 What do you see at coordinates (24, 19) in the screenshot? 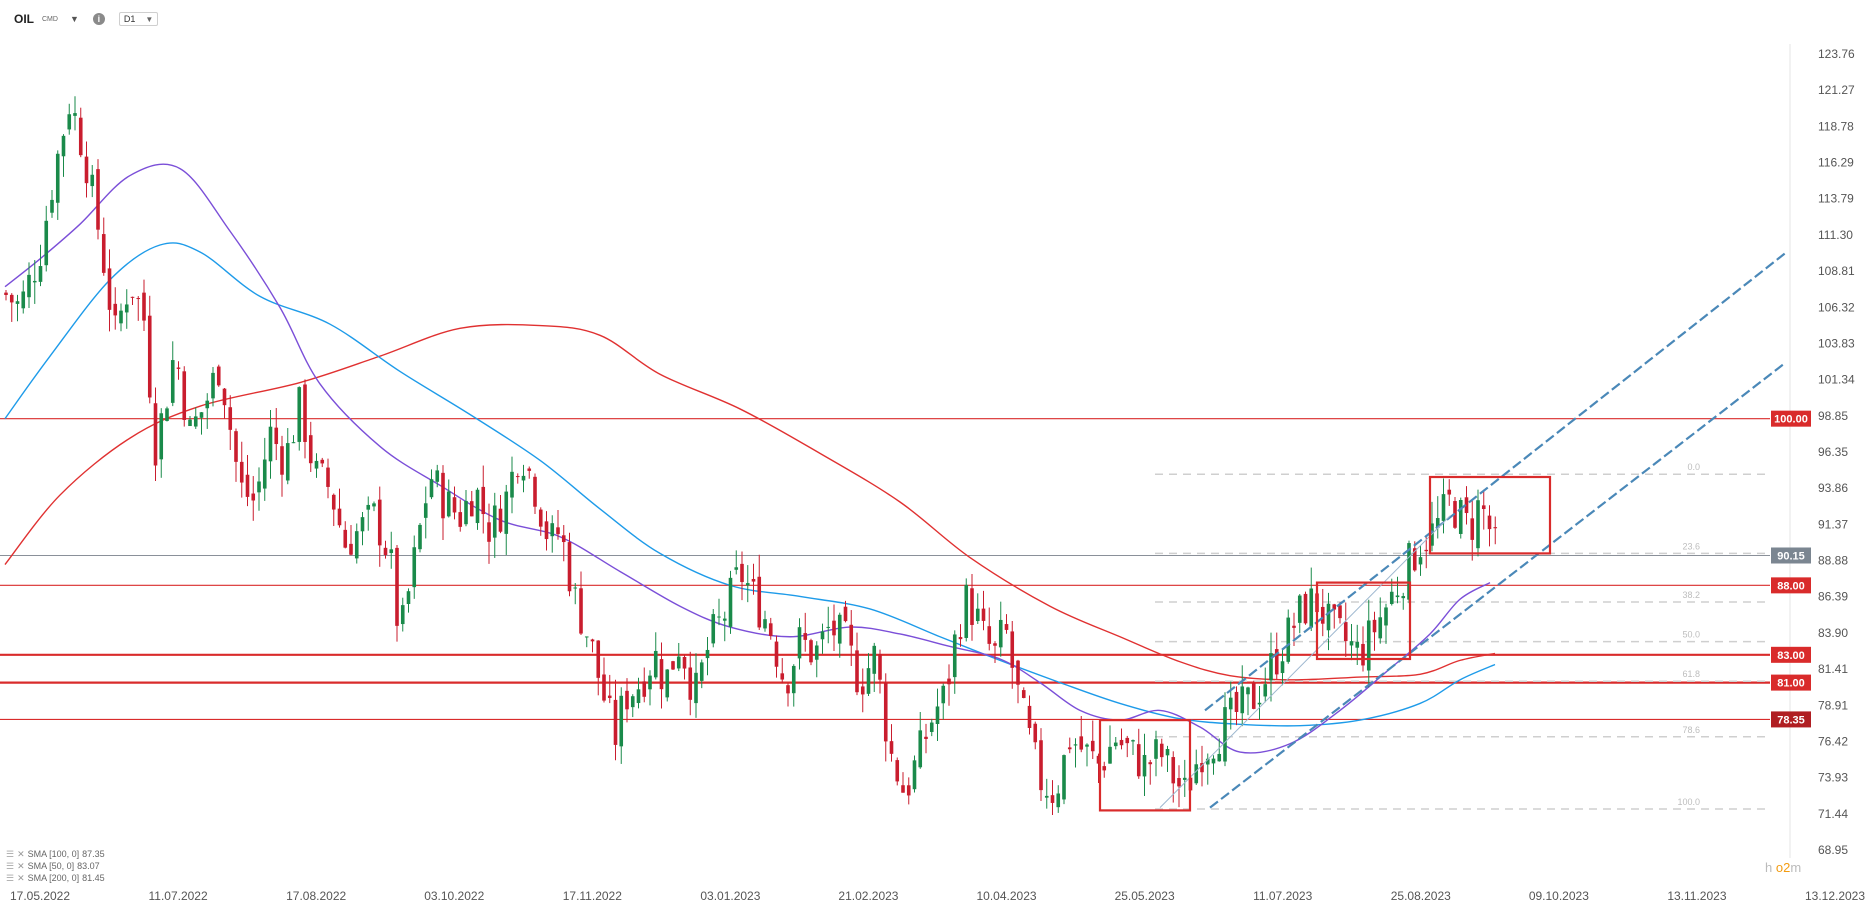
I see `symbol-name: OIL` at bounding box center [24, 19].